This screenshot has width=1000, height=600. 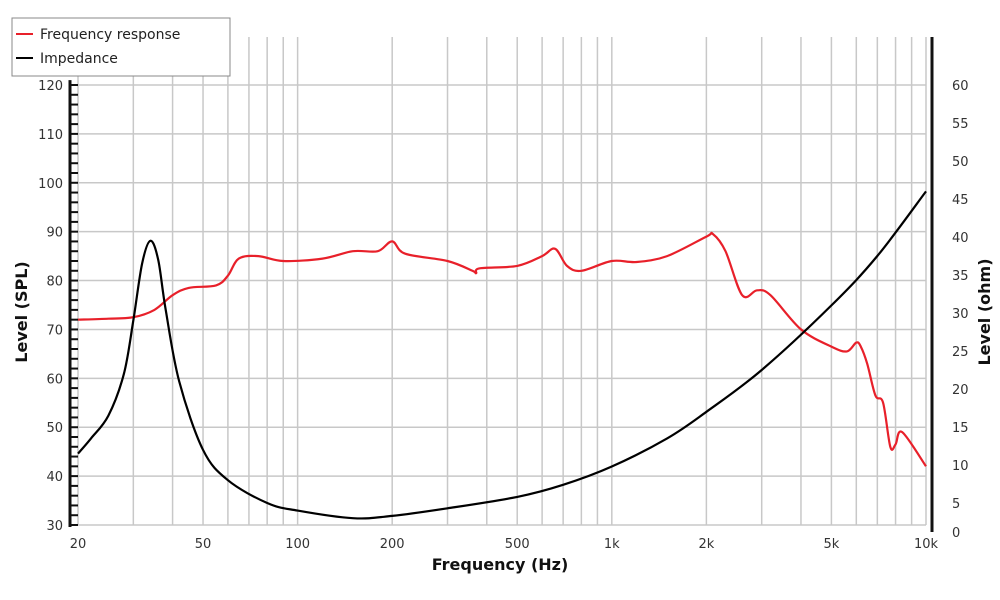 I want to click on legend-box, so click(x=121, y=47).